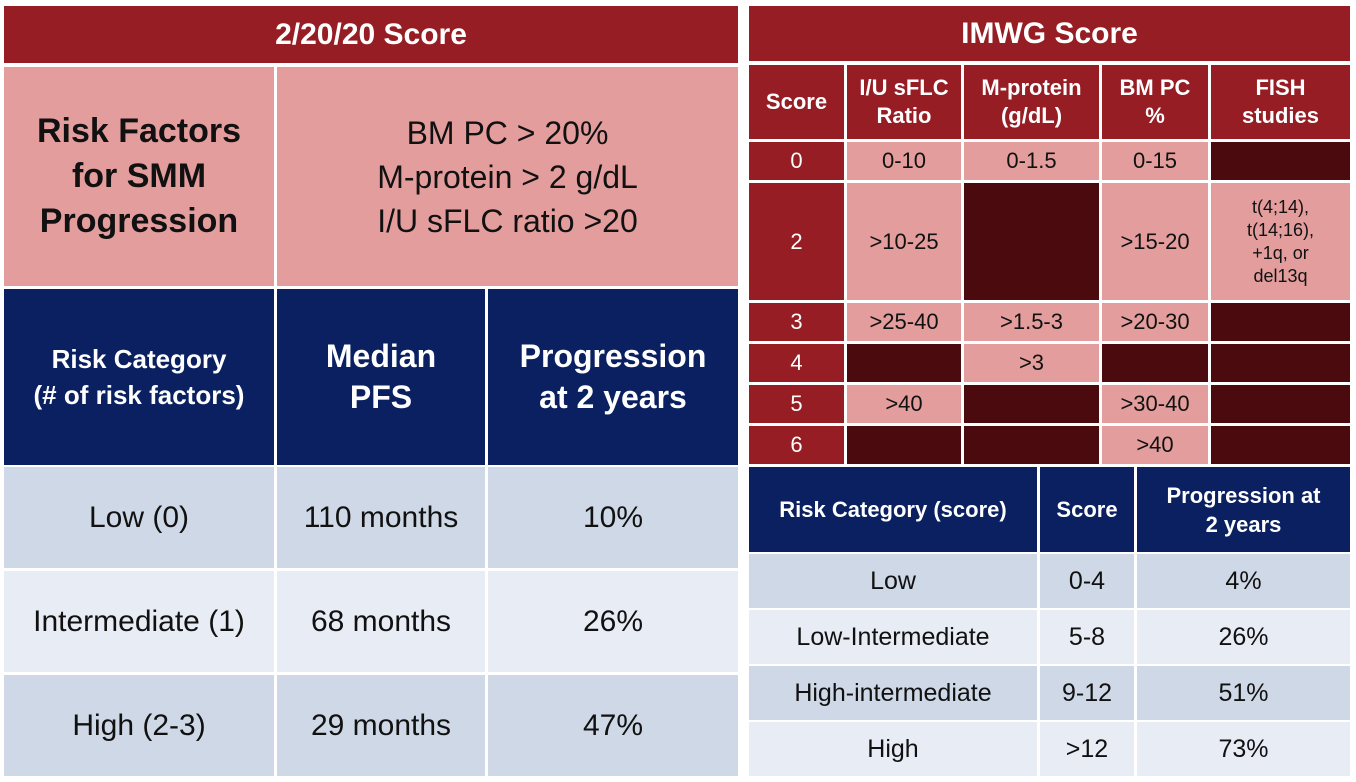 The height and width of the screenshot is (782, 1356). I want to click on table-cell: 51%, so click(1243, 693).